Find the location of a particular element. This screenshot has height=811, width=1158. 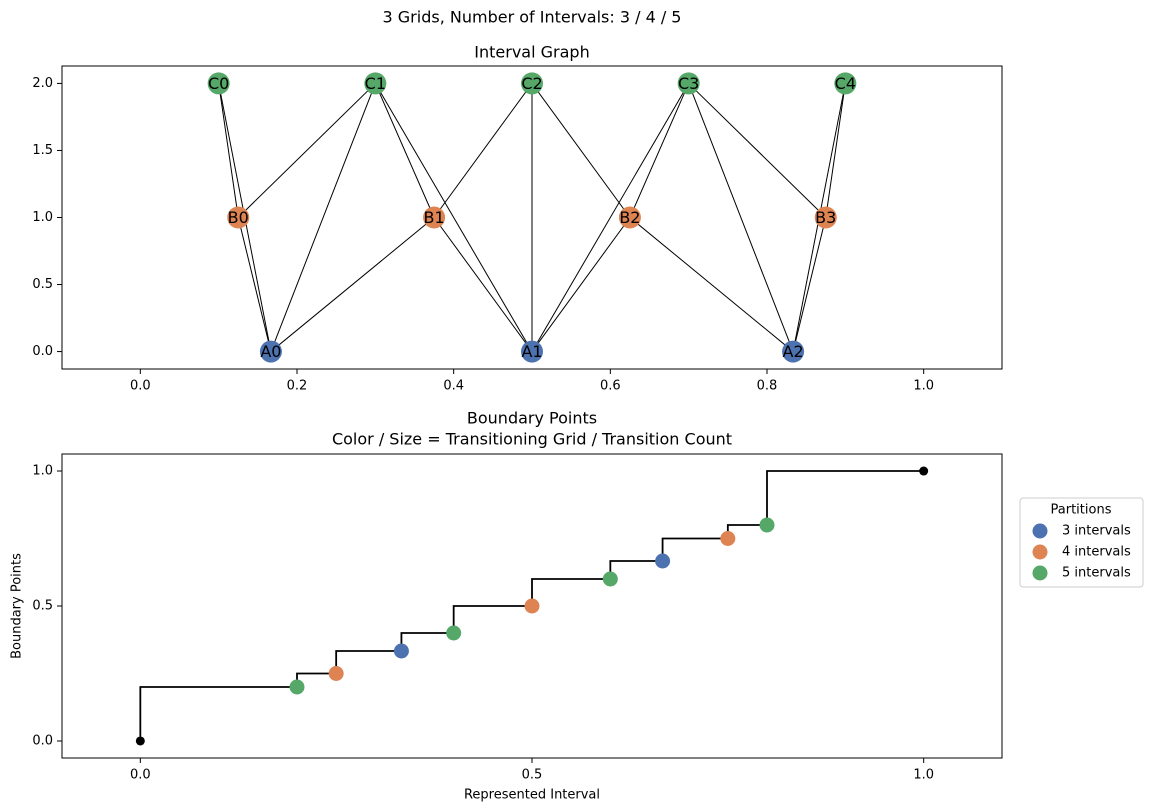

x-axis-label: Represented Interval is located at coordinates (532, 795).